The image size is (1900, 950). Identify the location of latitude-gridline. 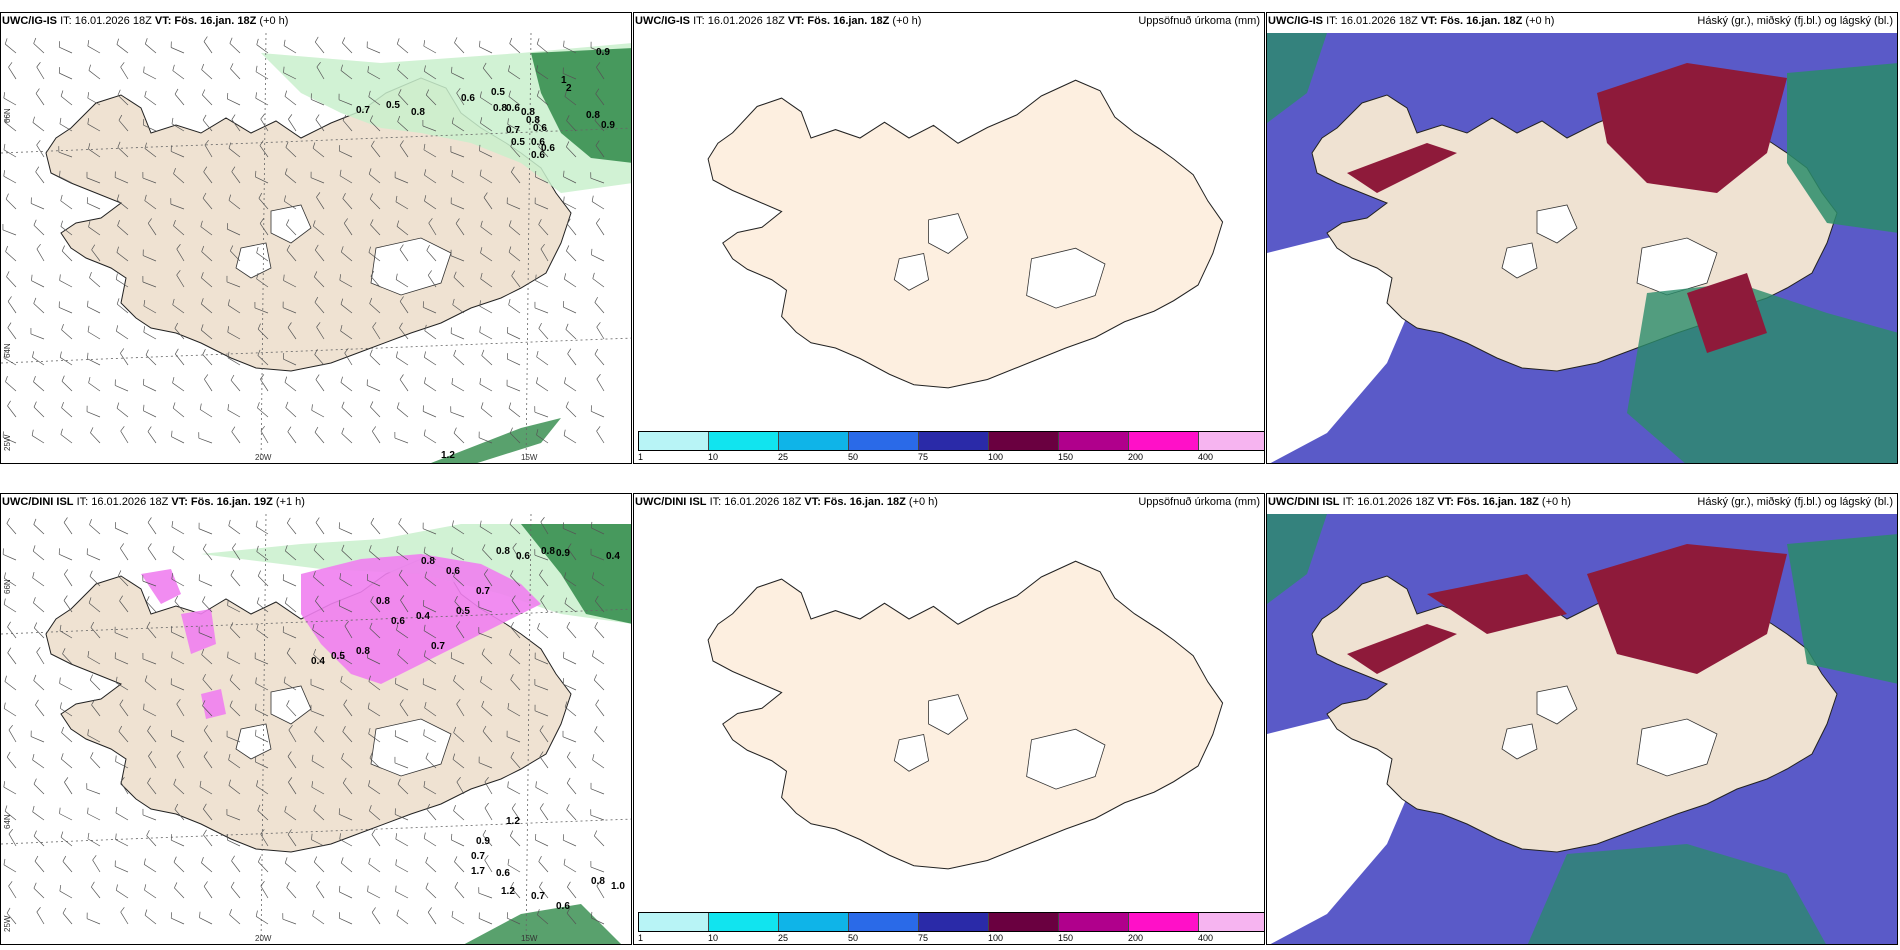
(316, 140).